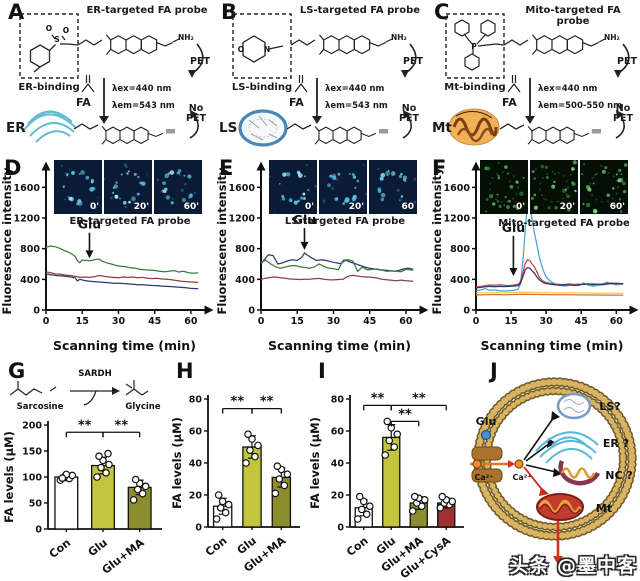  Describe the element at coordinates (627, 61) in the screenshot. I see `pet-label: PET` at that location.